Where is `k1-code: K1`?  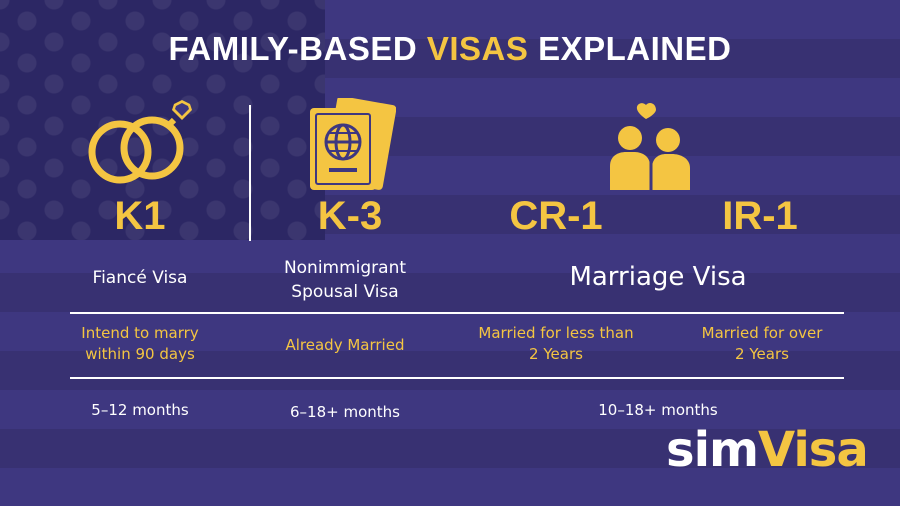 k1-code: K1 is located at coordinates (140, 216).